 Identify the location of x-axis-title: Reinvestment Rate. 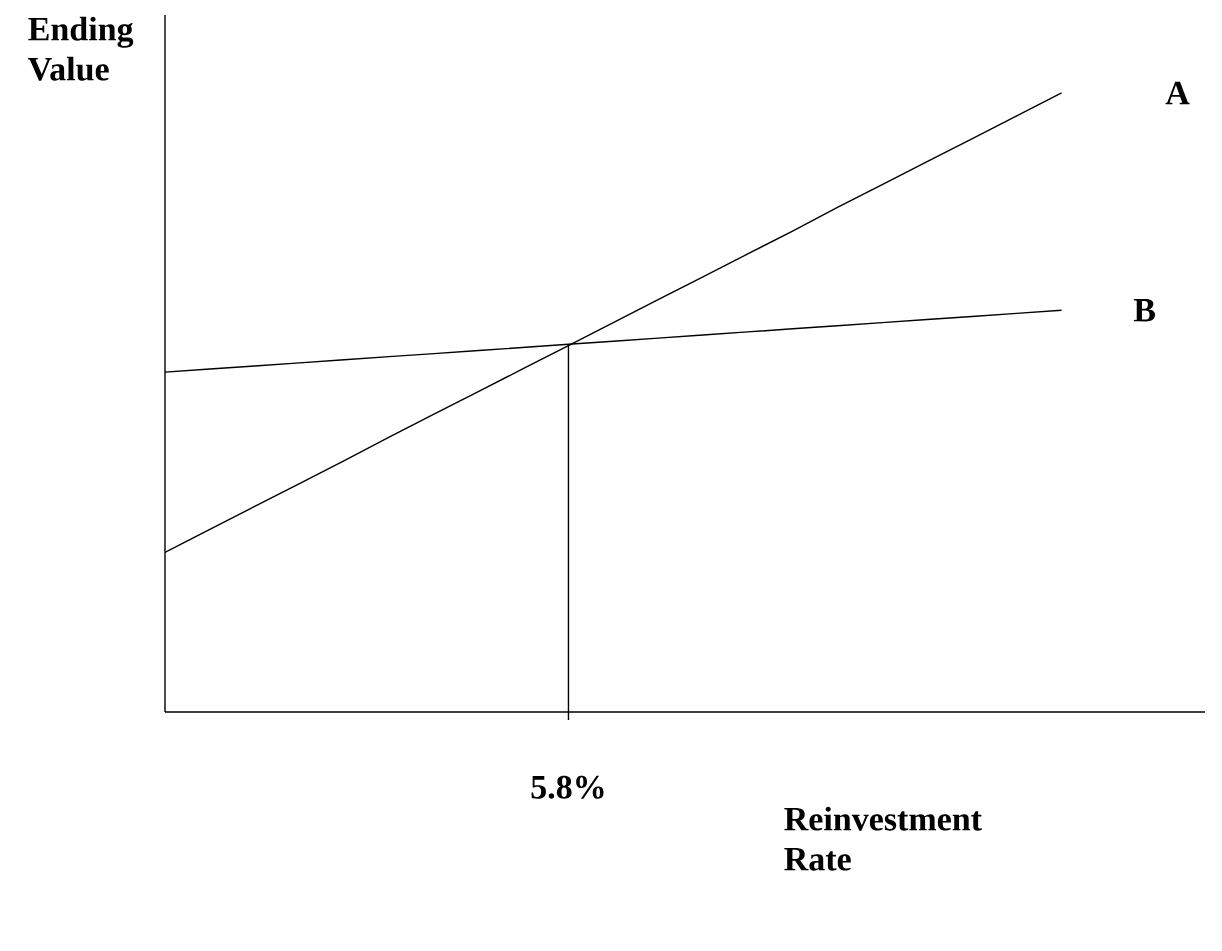
(883, 838).